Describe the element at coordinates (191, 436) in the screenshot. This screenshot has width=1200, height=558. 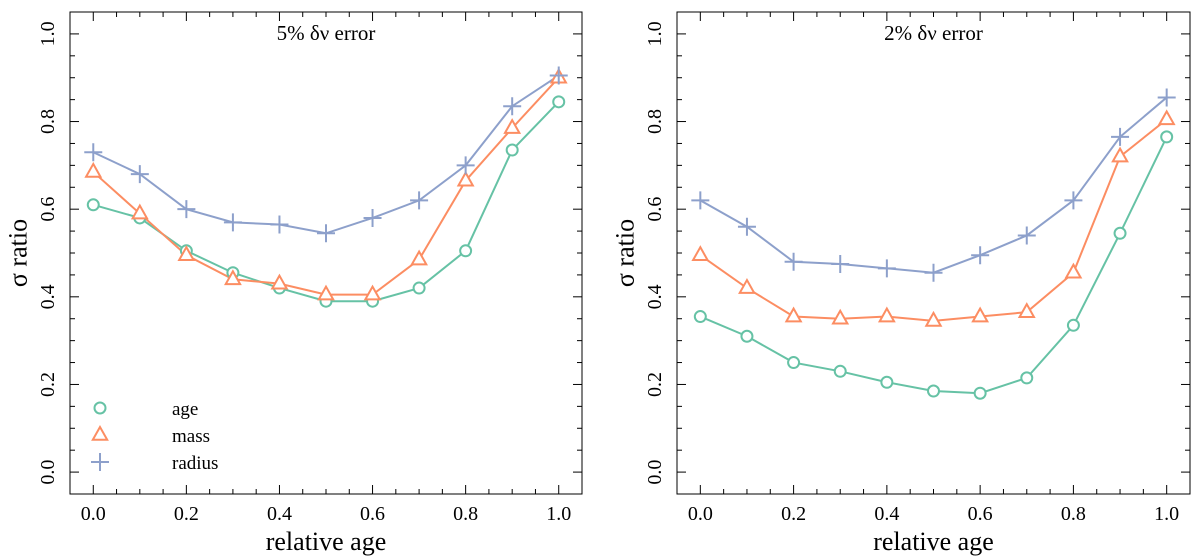
I see `legend-label-mass: mass` at that location.